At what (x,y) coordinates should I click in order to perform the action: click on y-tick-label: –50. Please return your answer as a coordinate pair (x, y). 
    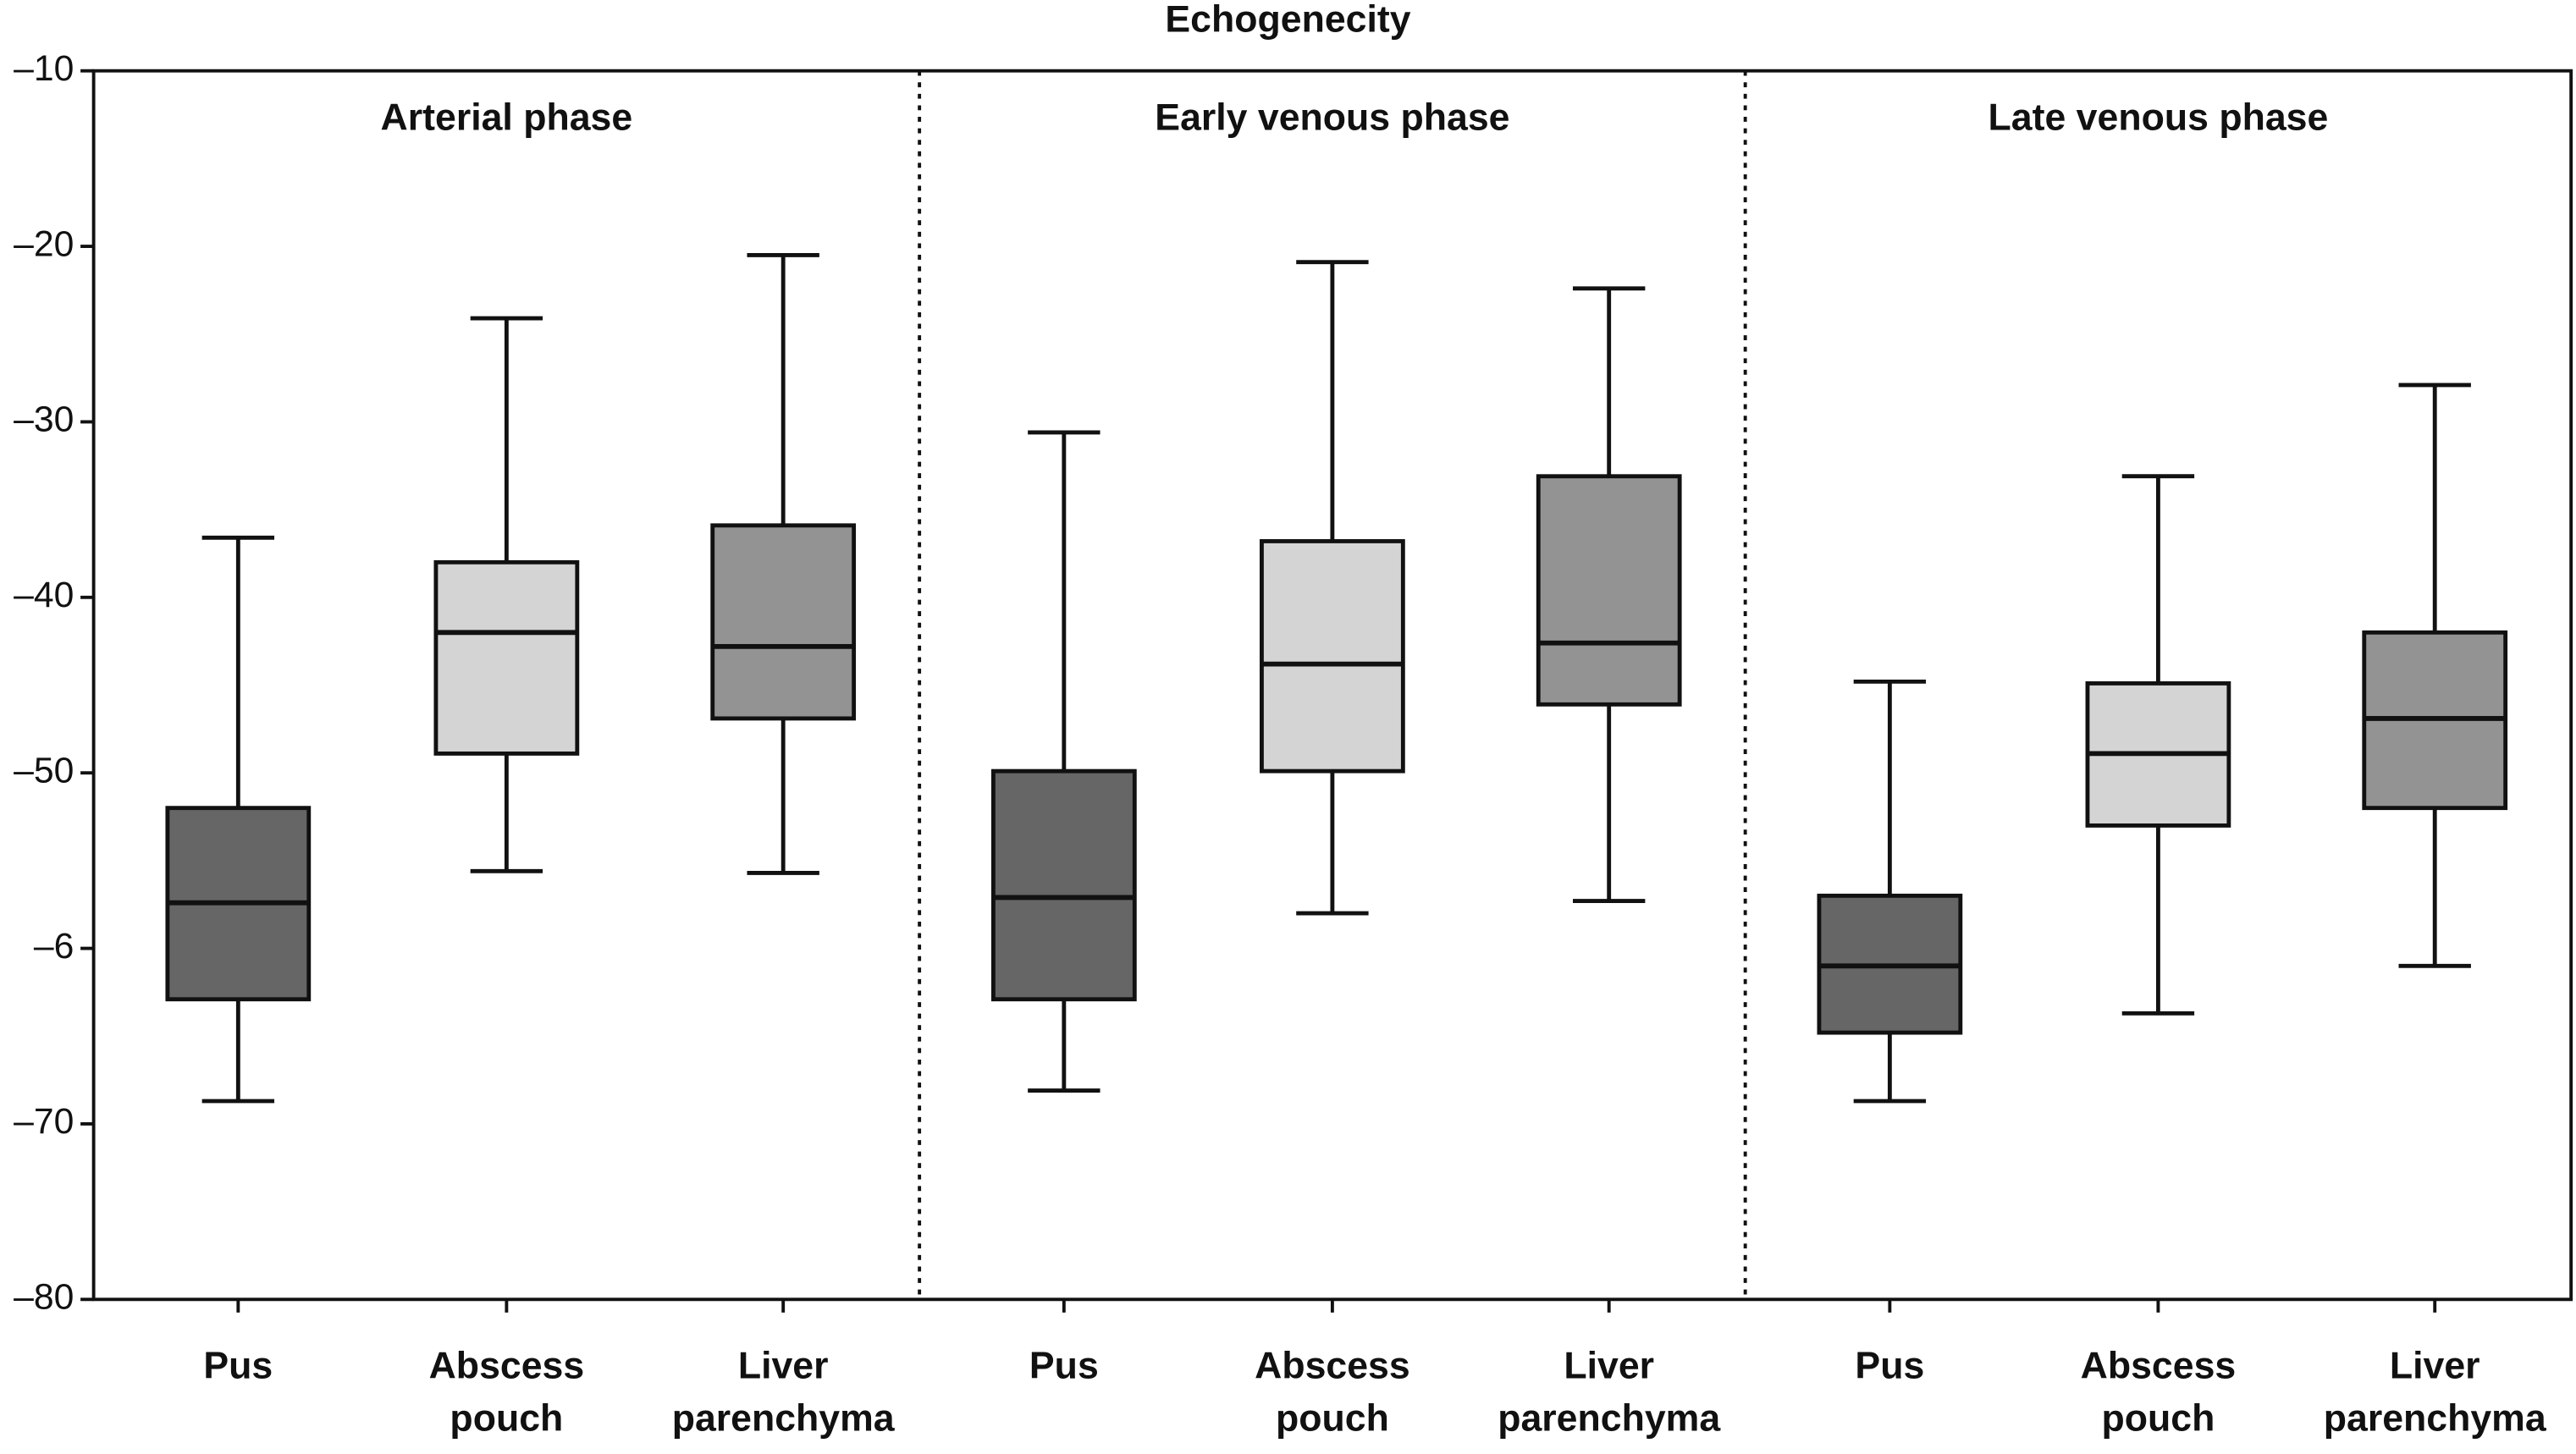
    Looking at the image, I should click on (44, 770).